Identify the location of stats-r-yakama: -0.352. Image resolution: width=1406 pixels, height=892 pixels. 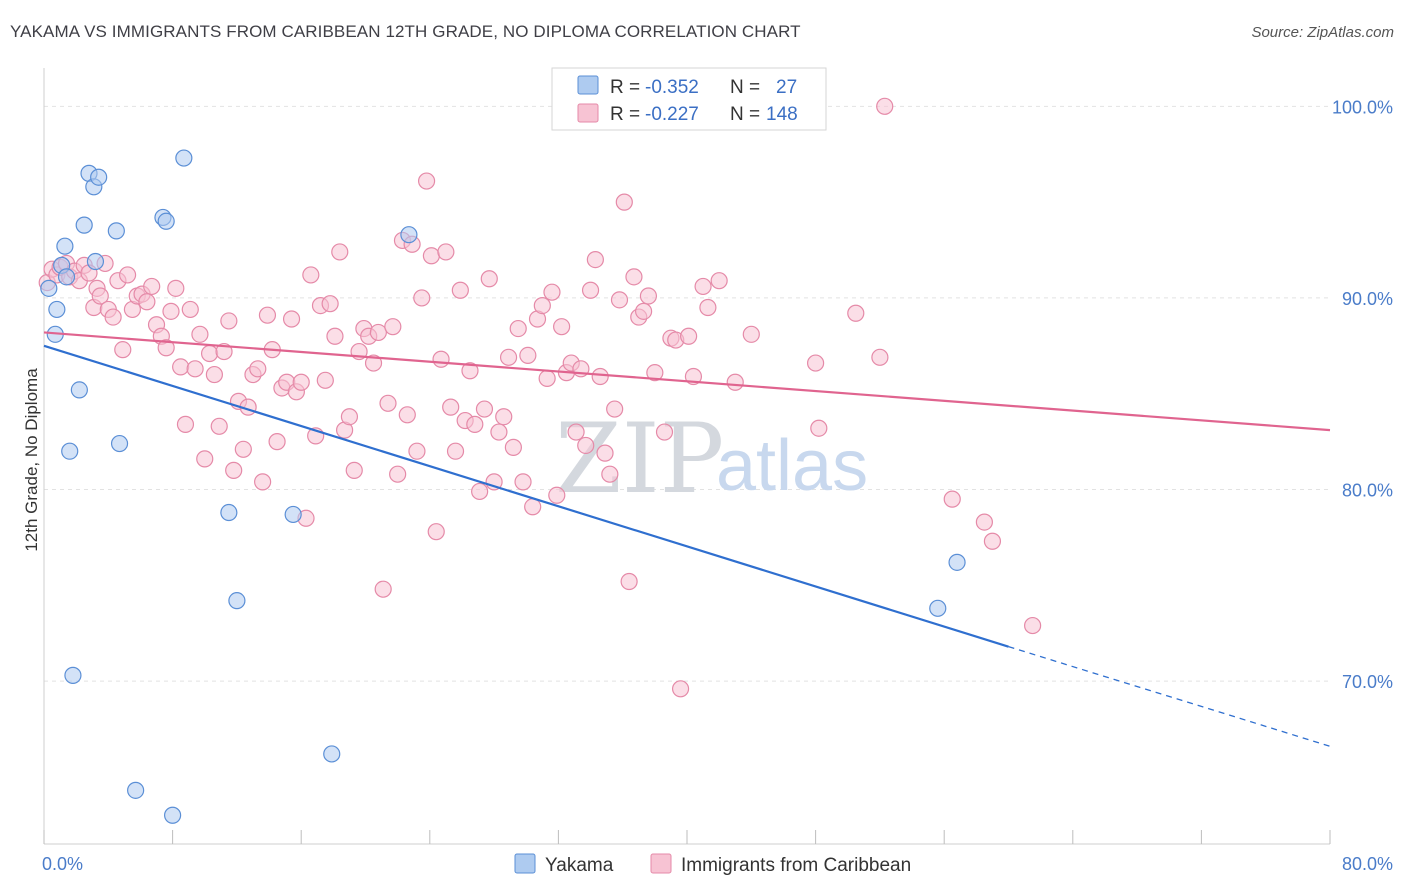
(672, 87).